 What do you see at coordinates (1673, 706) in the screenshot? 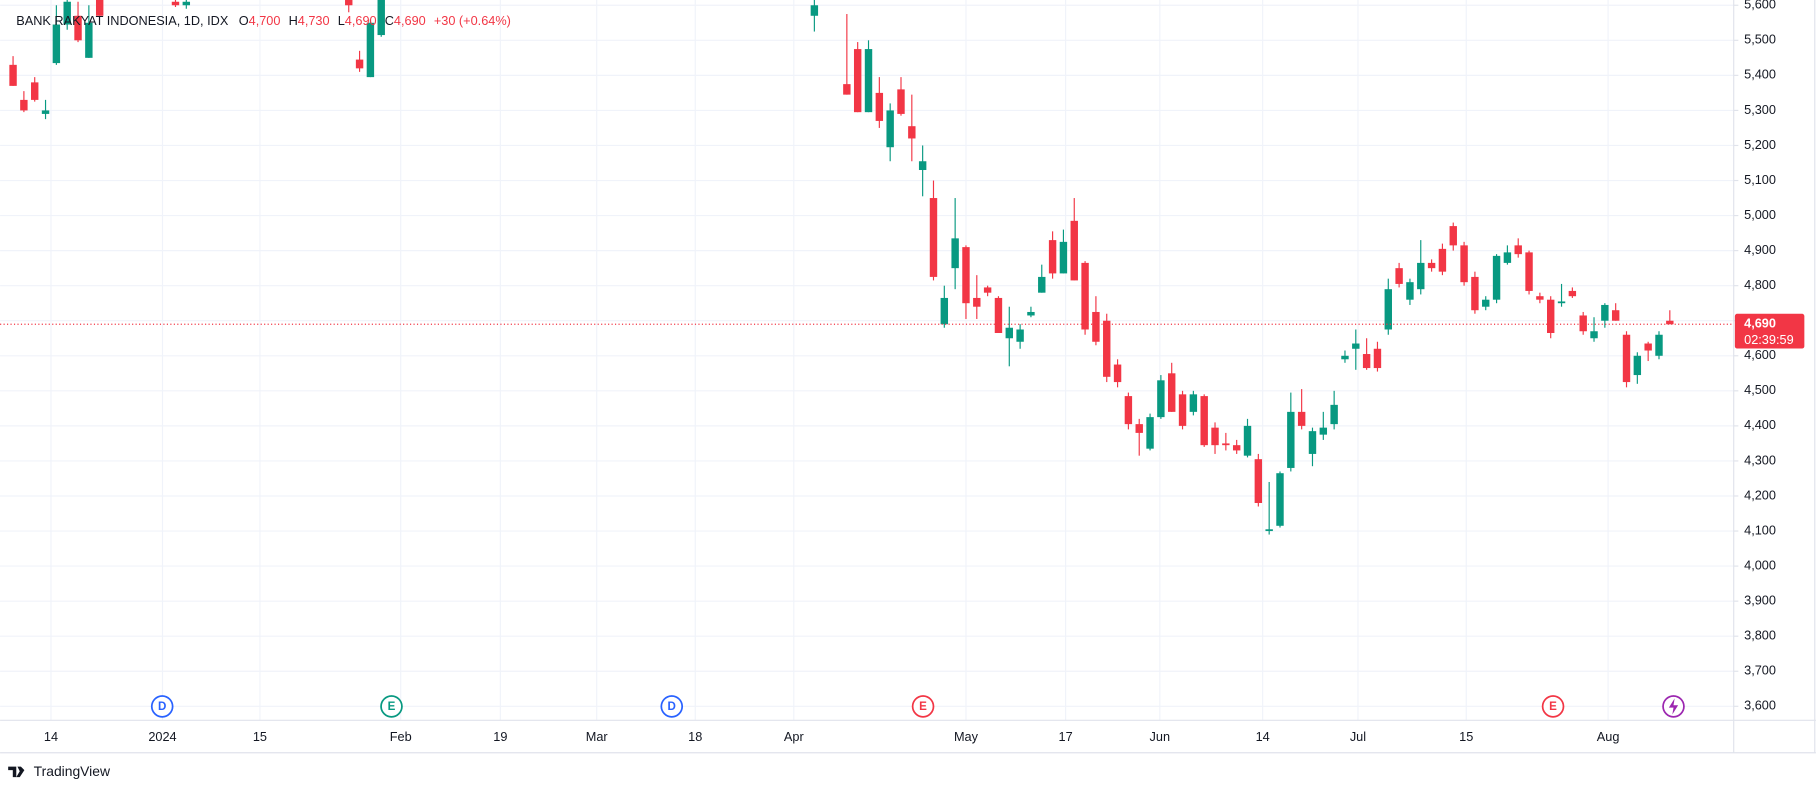
I see `event-marker` at bounding box center [1673, 706].